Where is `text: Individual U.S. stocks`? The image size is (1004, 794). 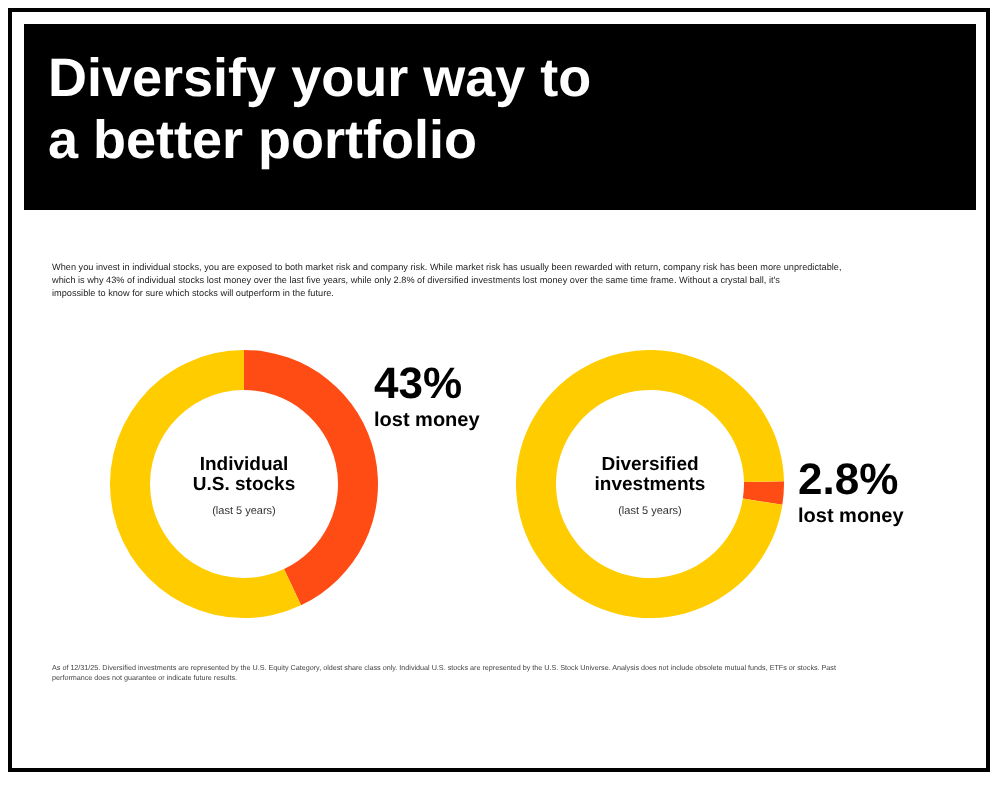
text: Individual U.S. stocks is located at coordinates (244, 475).